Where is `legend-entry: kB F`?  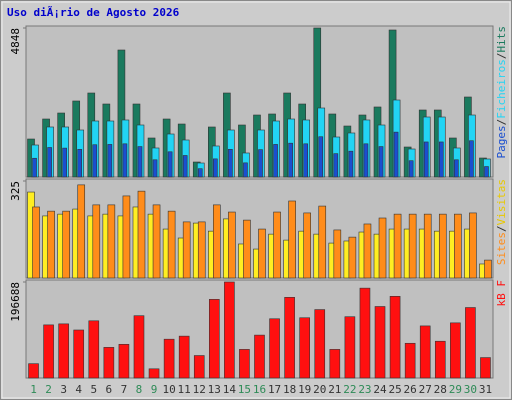
legend-entry: kB F is located at coordinates (501, 293).